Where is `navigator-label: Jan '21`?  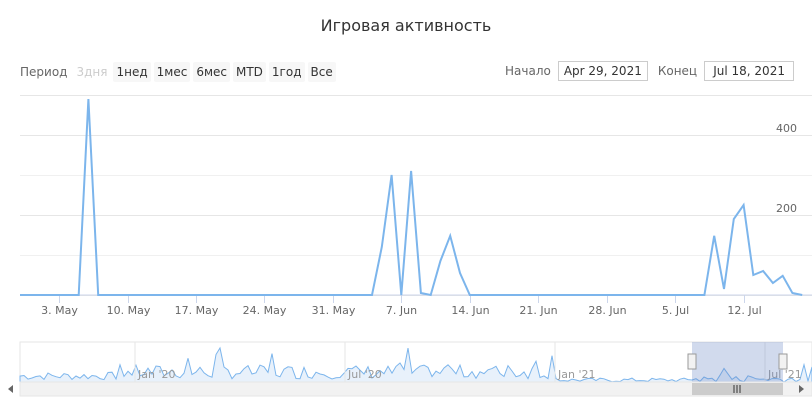 navigator-label: Jan '21 is located at coordinates (576, 374).